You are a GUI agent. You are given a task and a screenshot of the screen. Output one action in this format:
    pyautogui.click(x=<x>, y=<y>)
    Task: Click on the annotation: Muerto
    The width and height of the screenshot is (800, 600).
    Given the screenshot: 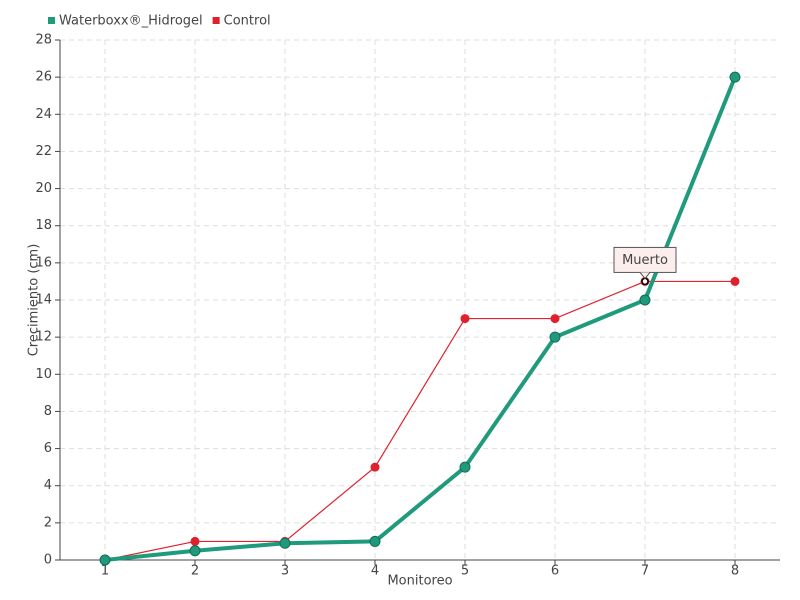 What is the action you would take?
    pyautogui.click(x=645, y=263)
    